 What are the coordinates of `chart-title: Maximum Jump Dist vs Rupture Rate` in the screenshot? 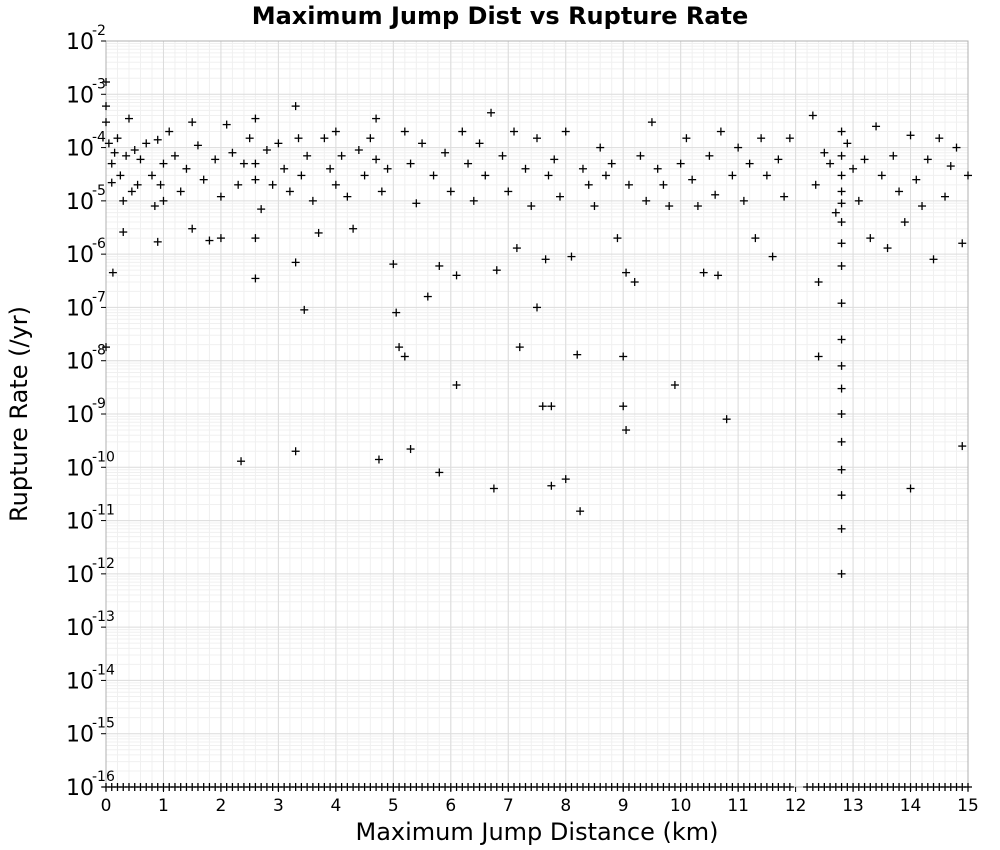 It's located at (500, 16).